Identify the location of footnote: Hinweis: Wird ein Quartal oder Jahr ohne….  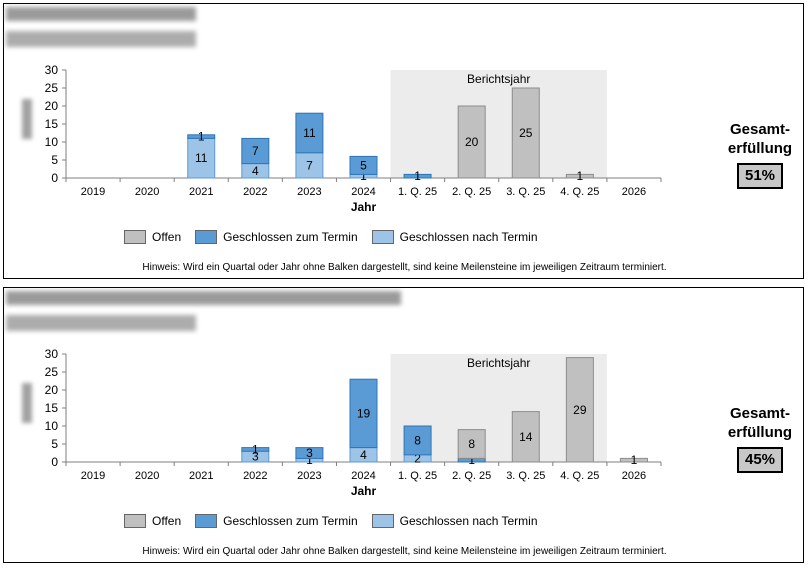
(404, 267).